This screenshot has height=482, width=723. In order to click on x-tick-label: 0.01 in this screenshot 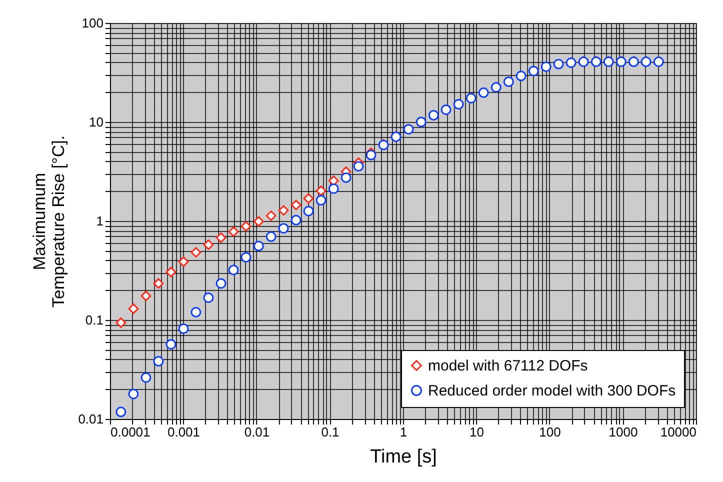, I will do `click(257, 432)`.